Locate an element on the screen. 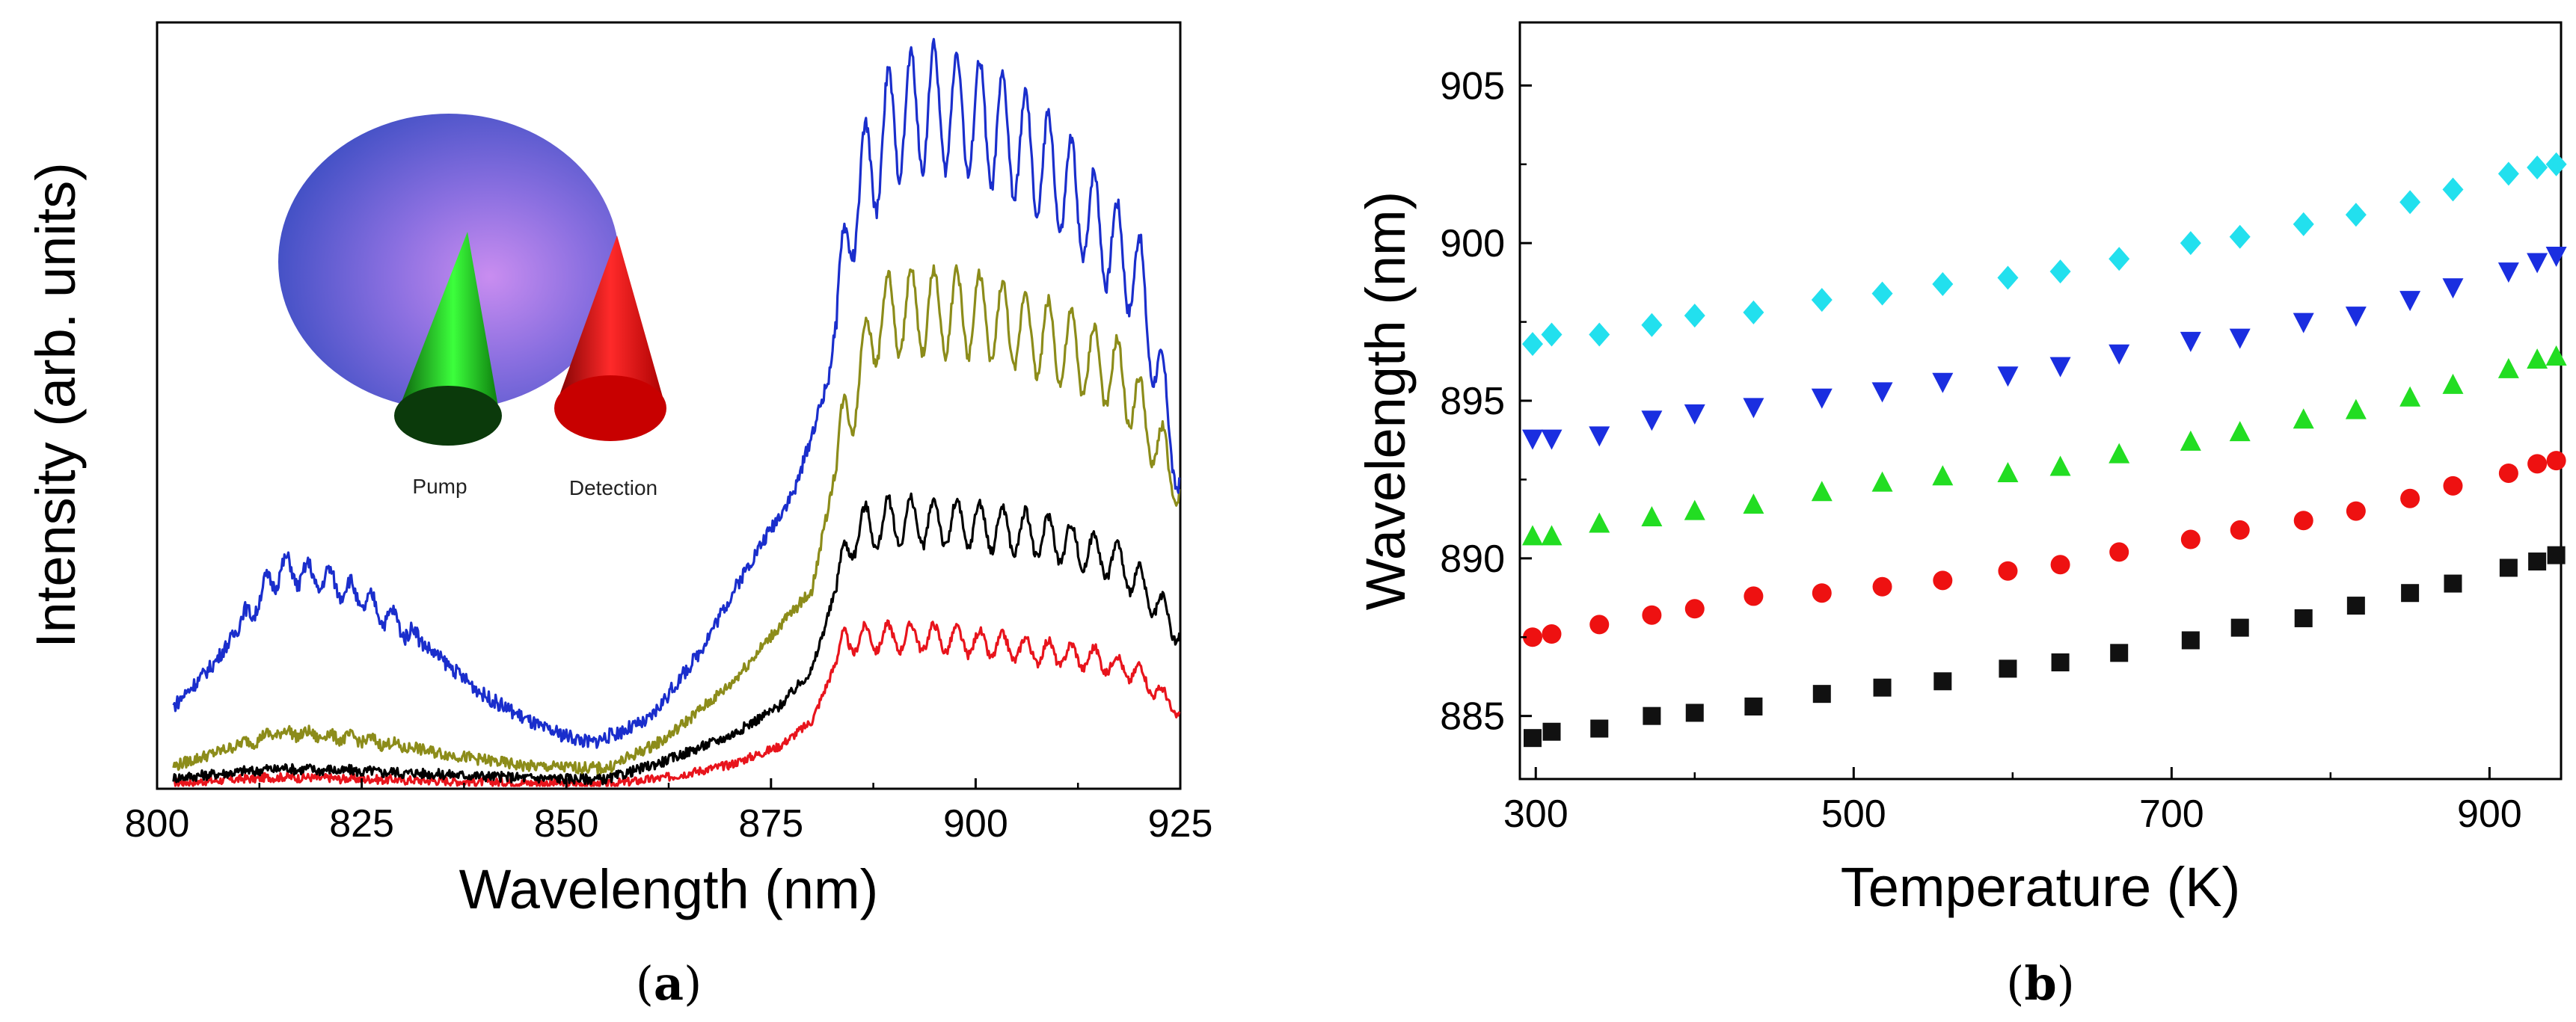 This screenshot has height=1022, width=2576. panel-b-x-ticks: 300 500 700 900 is located at coordinates (2012, 801).